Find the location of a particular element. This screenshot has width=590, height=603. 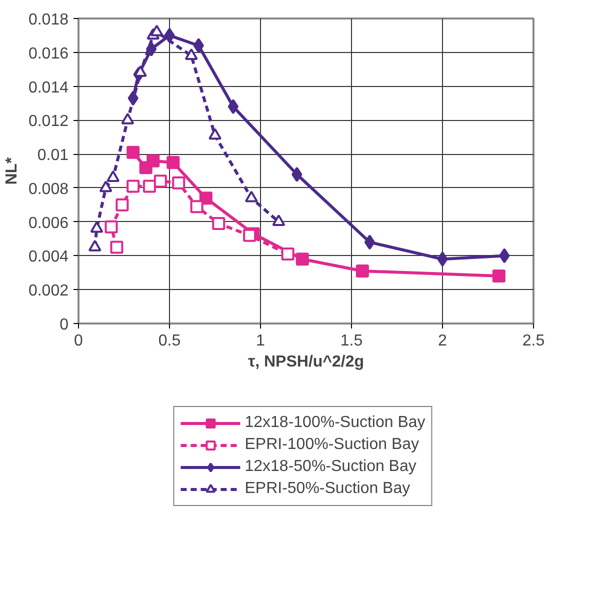

y-tick-label: 0.014 is located at coordinates (48, 87).